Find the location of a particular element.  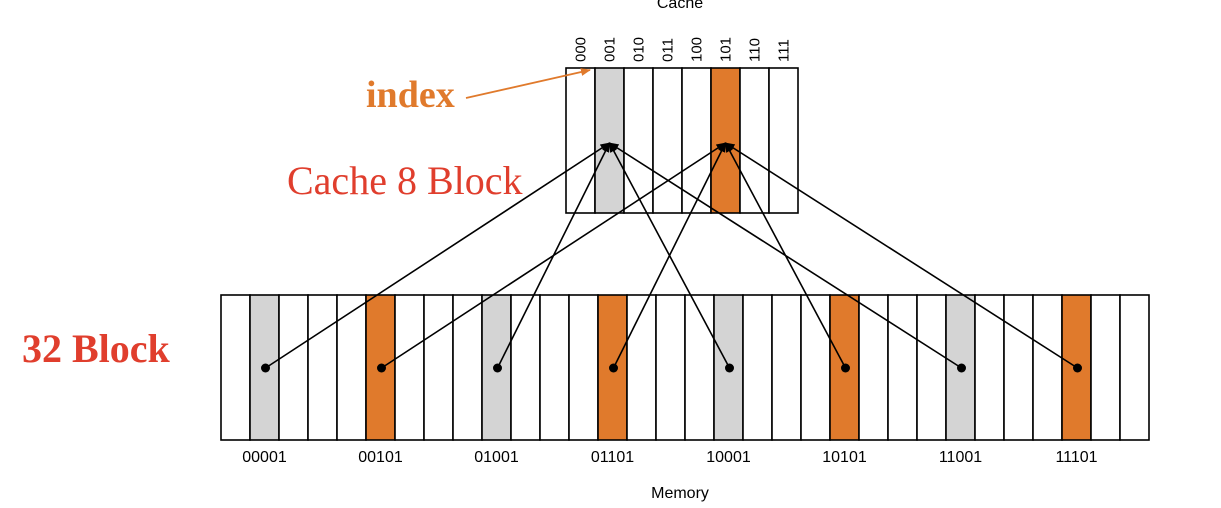

cache-index-label: 101 is located at coordinates (726, 49).